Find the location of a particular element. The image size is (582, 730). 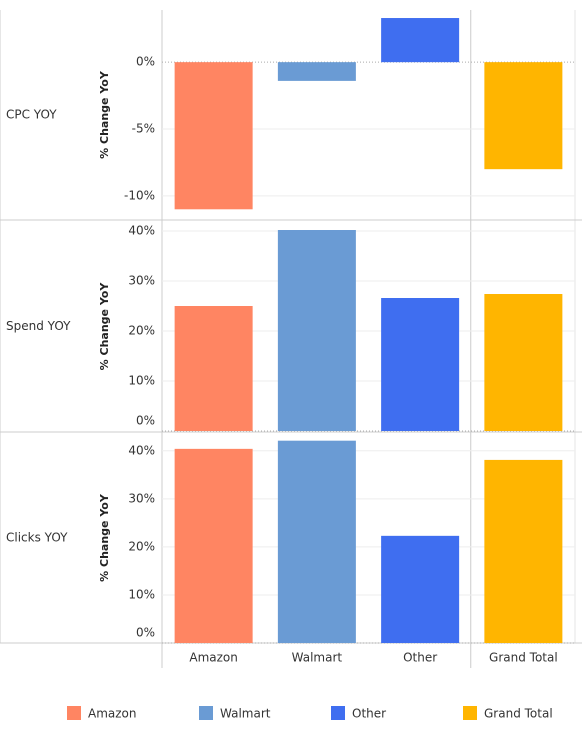

legend-label: Walmart is located at coordinates (245, 714).